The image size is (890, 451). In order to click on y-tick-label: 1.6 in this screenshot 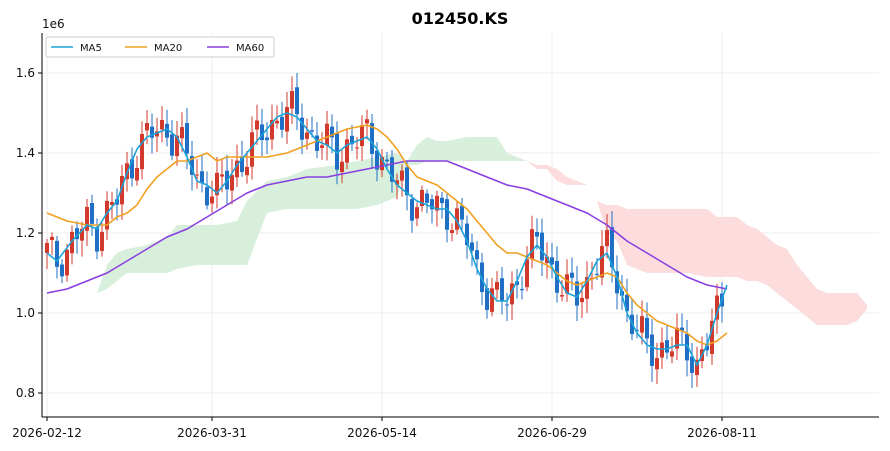, I will do `click(25, 73)`.